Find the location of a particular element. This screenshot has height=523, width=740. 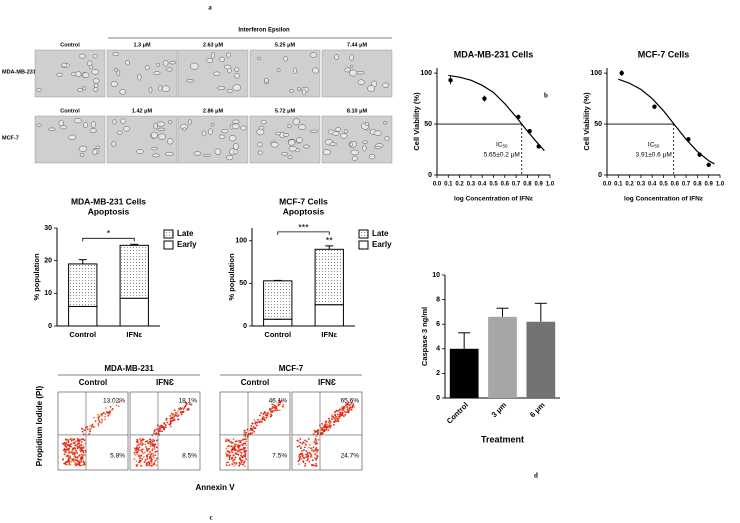

chart-subtitle: Apoptosis is located at coordinates (109, 211).